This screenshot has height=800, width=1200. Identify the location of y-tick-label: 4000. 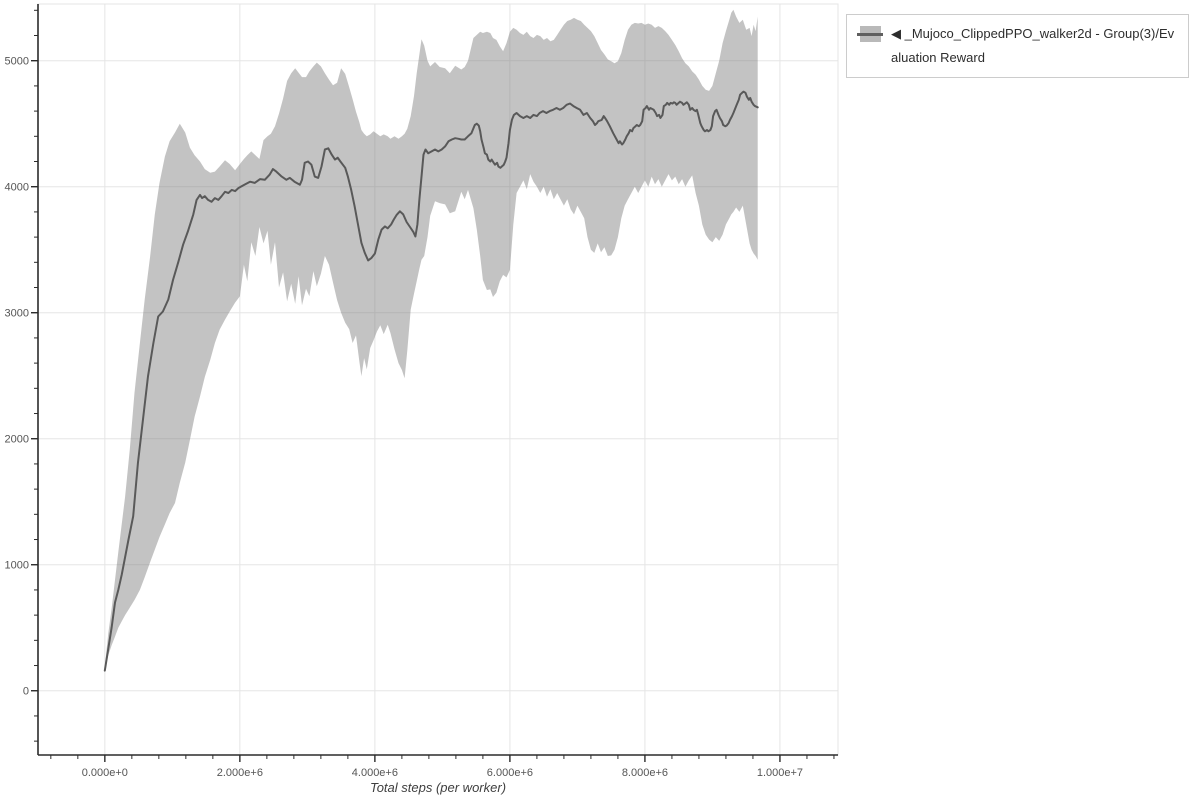
(17, 188).